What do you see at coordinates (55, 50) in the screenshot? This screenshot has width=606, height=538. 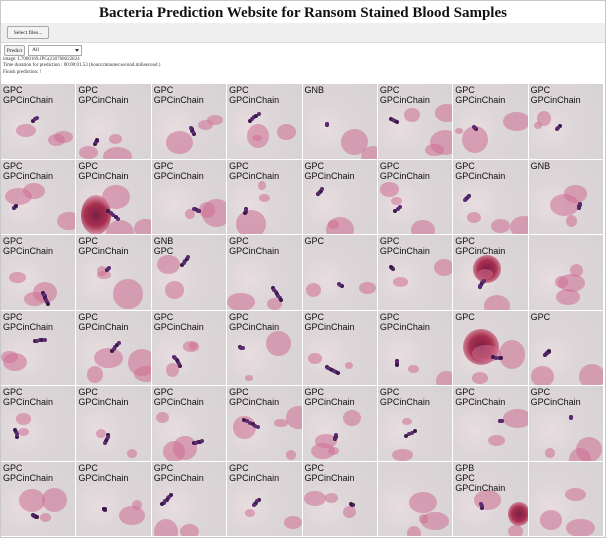 I see `class-filter-select: All` at bounding box center [55, 50].